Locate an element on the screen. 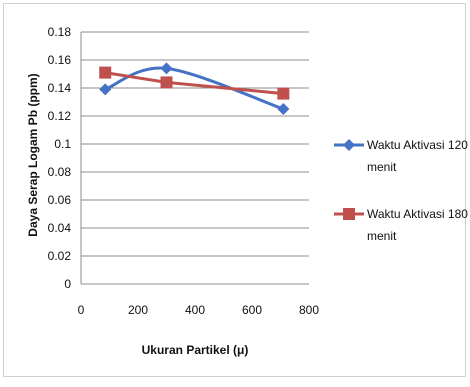 The image size is (470, 387). legend-item-1: Waktu Aktivasi 120 menit is located at coordinates (401, 156).